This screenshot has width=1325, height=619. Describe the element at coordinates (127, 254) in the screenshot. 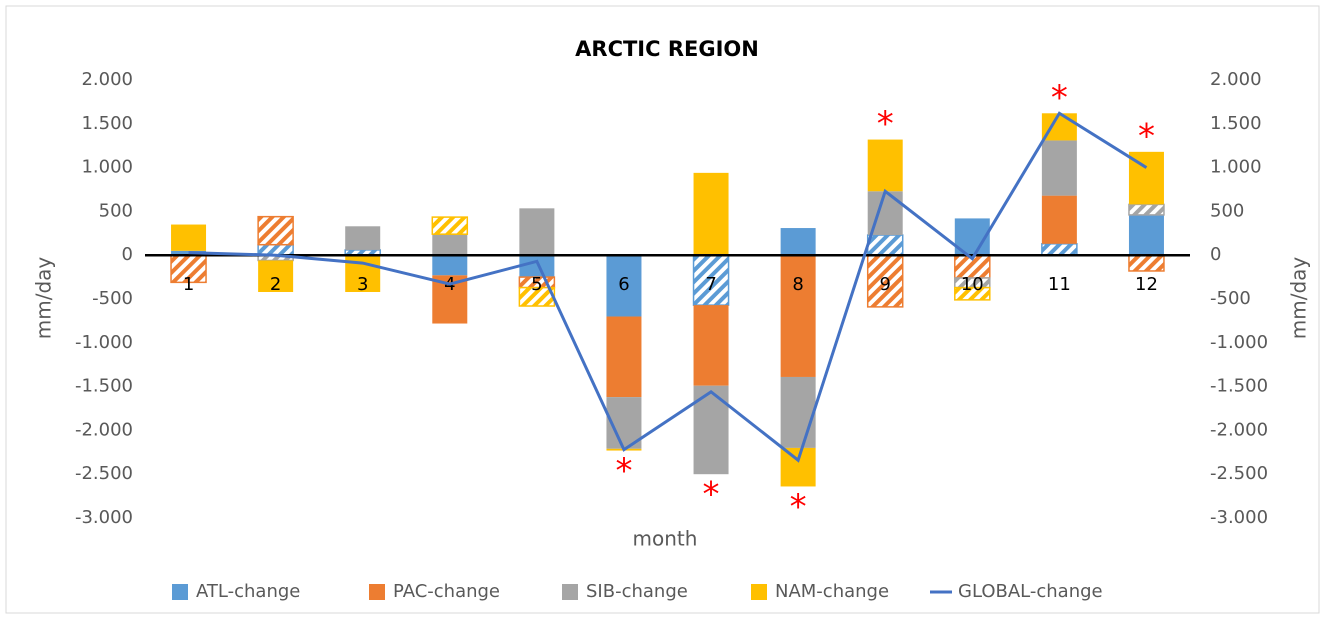

I see `y-tick-label: 0` at that location.